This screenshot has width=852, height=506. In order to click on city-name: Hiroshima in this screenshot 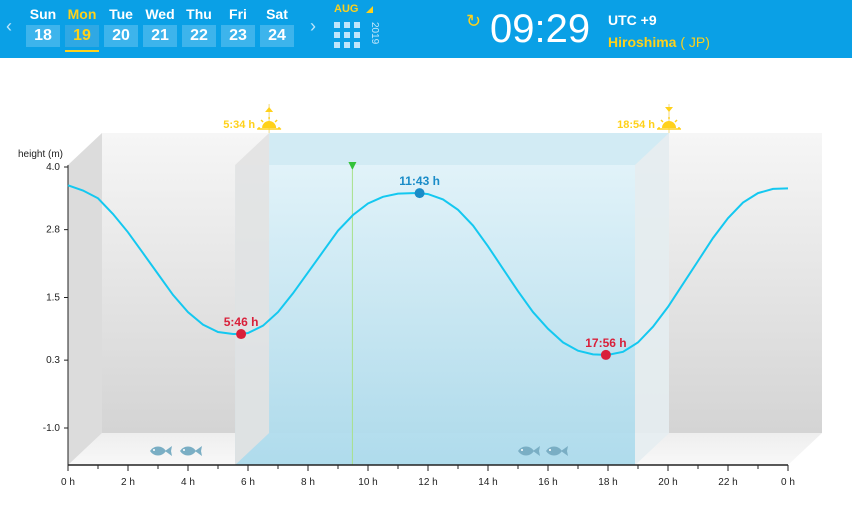, I will do `click(642, 42)`.